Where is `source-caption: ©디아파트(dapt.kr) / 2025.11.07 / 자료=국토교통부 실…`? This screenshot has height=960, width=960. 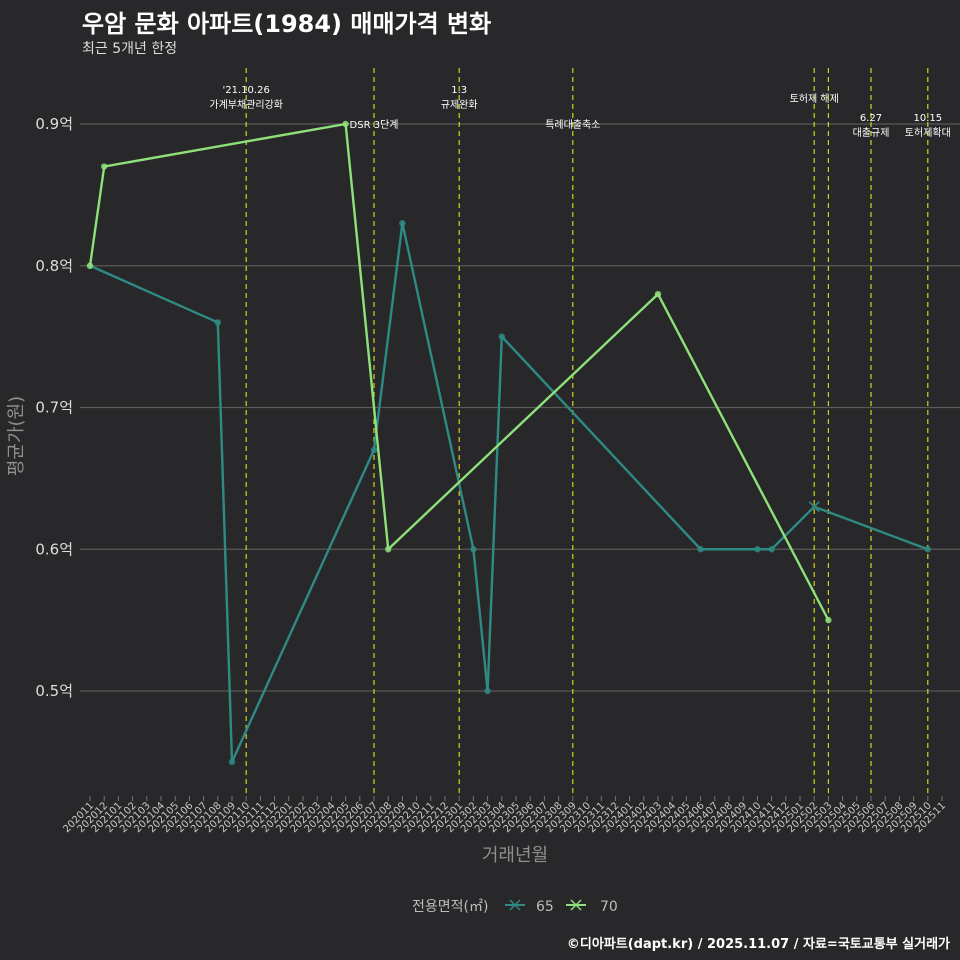
source-caption: ©디아파트(dapt.kr) / 2025.11.07 / 자료=국토교통부 실… is located at coordinates (758, 944).